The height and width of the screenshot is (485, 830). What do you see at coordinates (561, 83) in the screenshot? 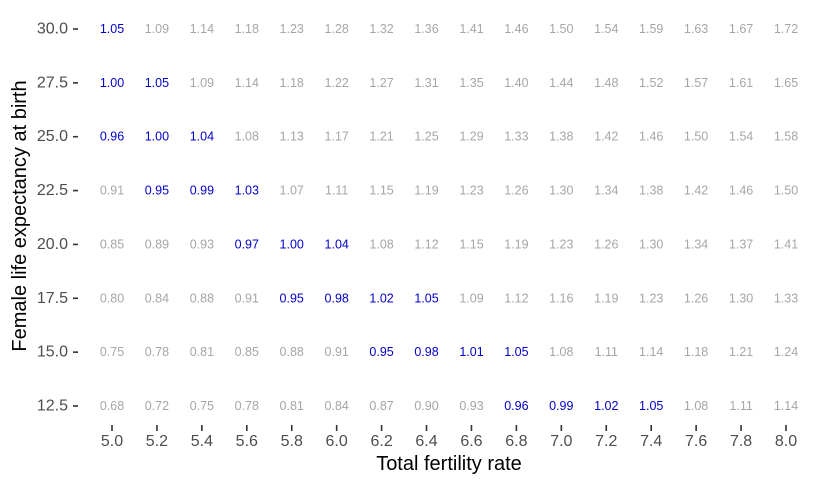
I see `cell-value: 1.44` at bounding box center [561, 83].